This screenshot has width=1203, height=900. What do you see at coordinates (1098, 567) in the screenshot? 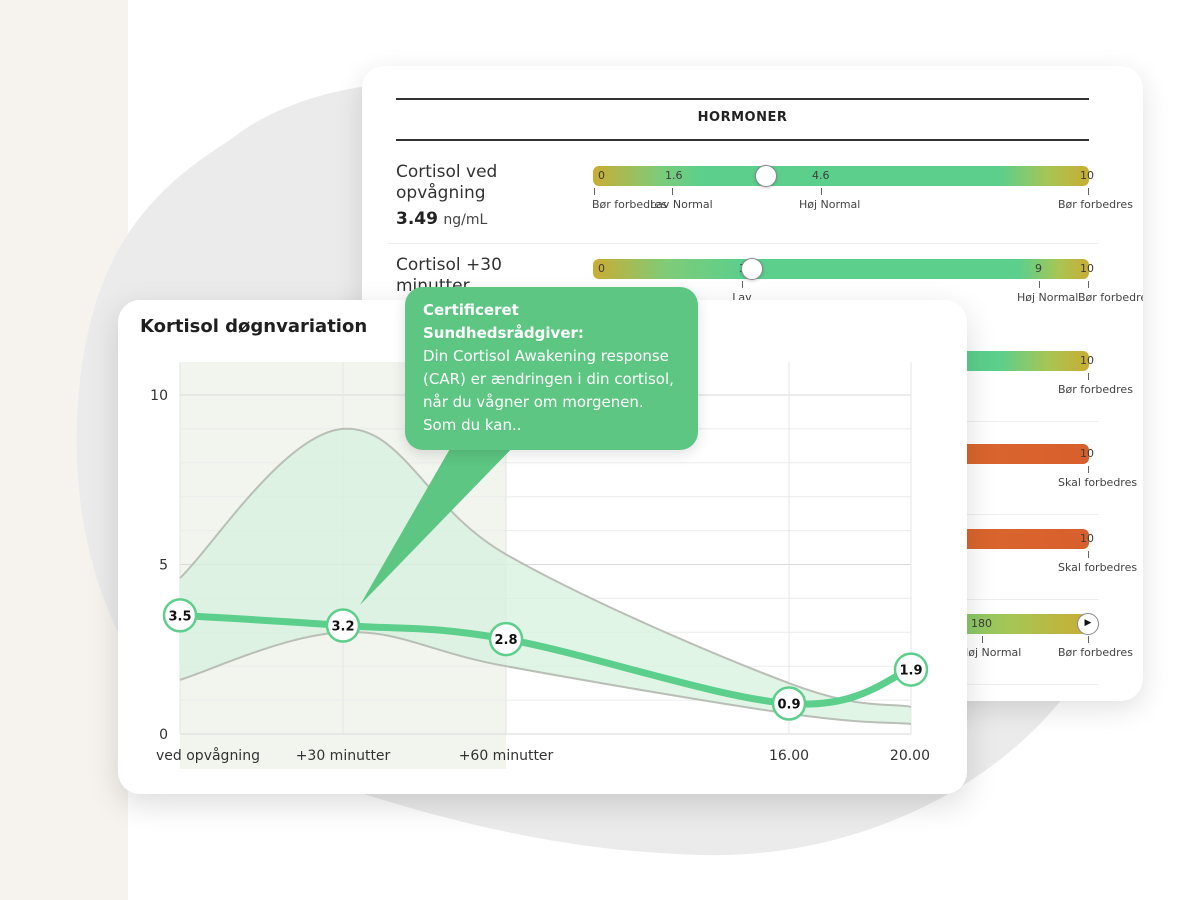
I see `row-5-tick-label: Skal forbedres` at bounding box center [1098, 567].